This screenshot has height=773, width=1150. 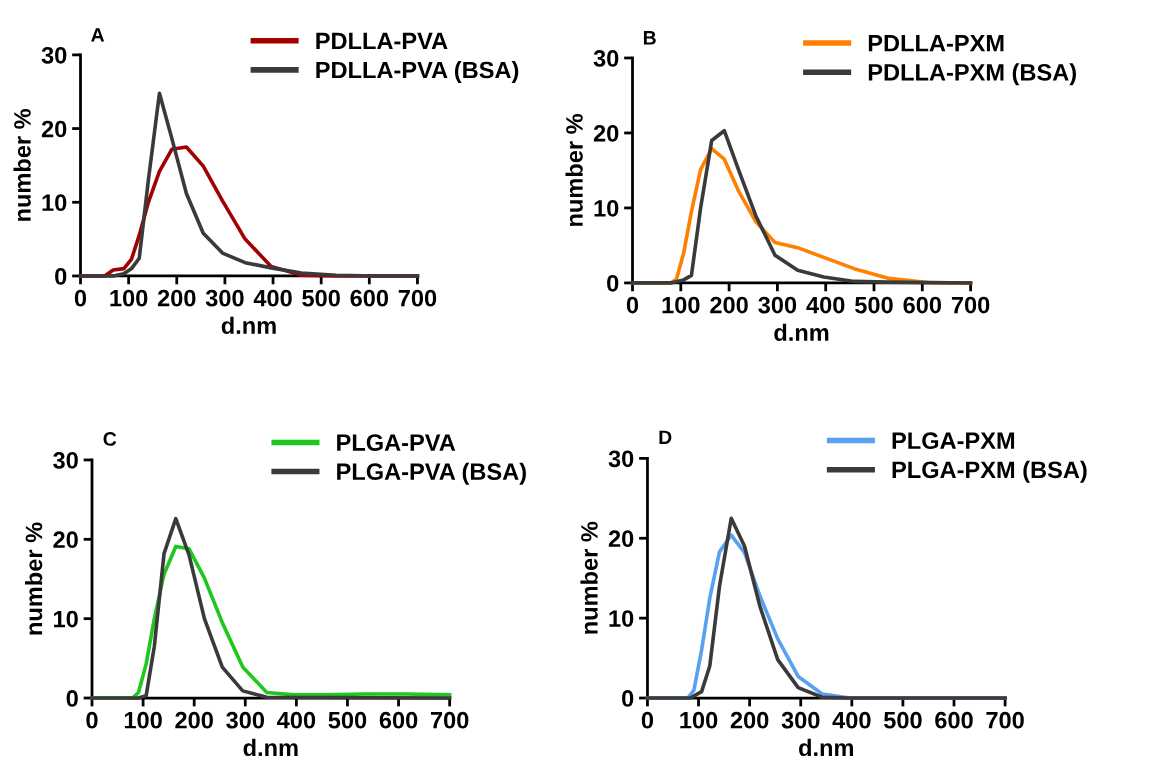 I want to click on chart-title: C, so click(x=110, y=439).